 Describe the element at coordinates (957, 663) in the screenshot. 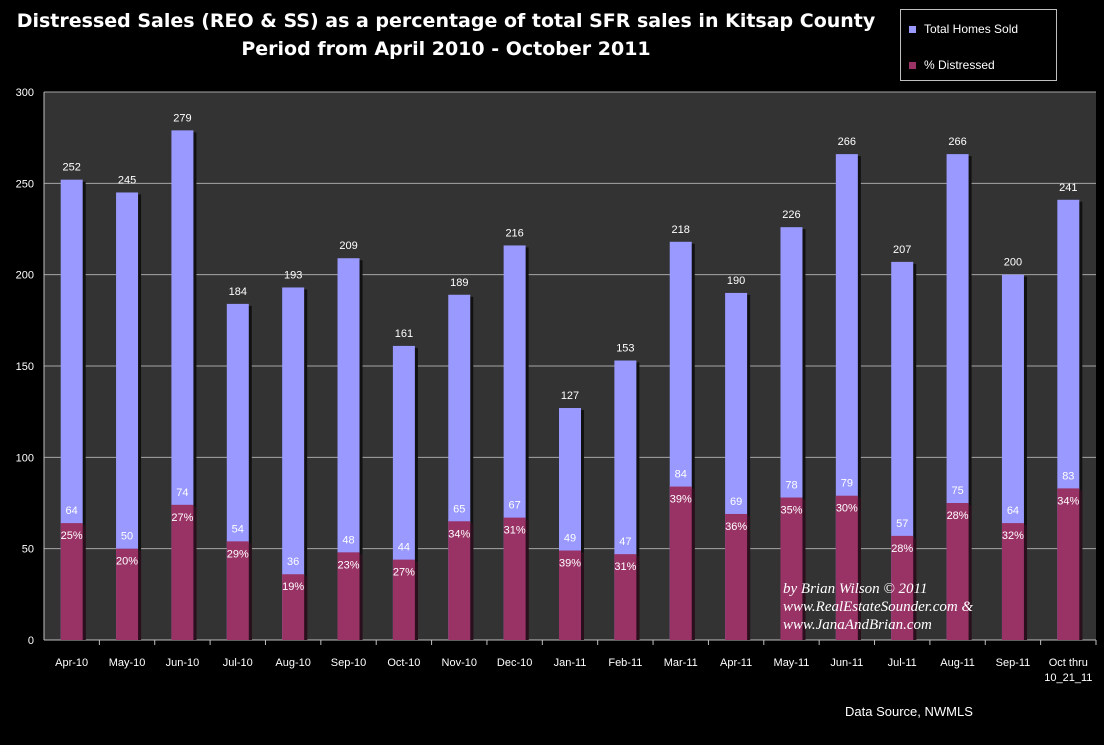

I see `x-tick-label: Aug-11` at that location.